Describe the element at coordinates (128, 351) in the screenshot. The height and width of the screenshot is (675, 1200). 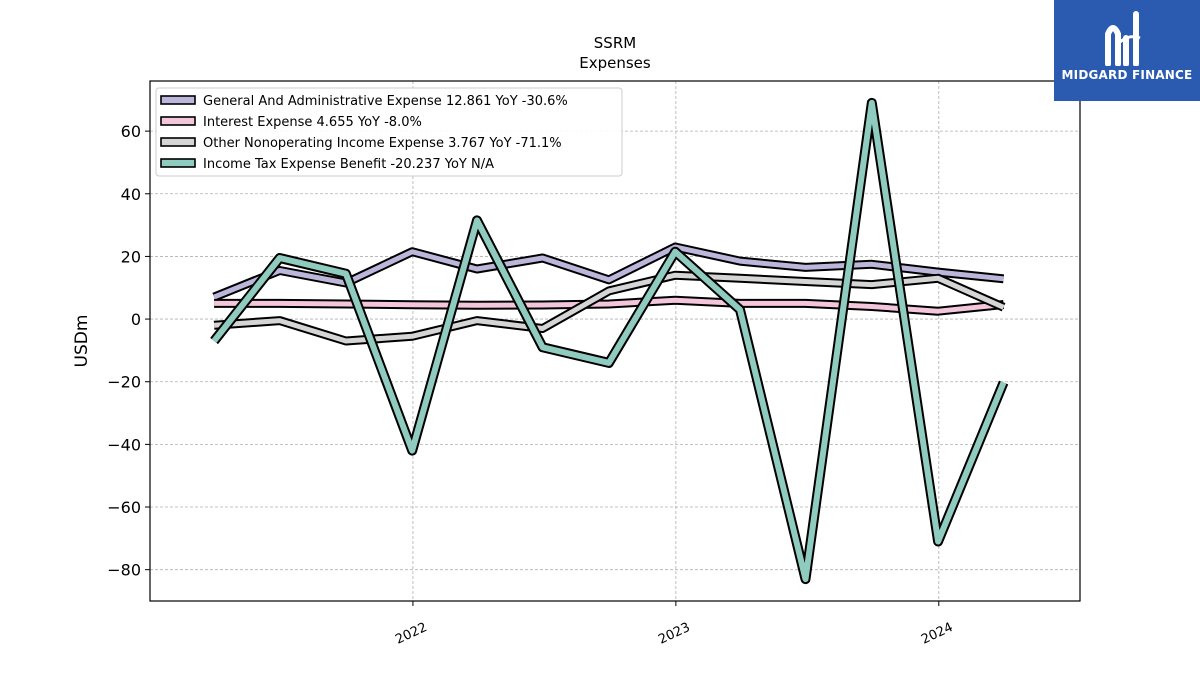
I see `y-axis: −80 −60 −40 −20 0 20 40 60` at that location.